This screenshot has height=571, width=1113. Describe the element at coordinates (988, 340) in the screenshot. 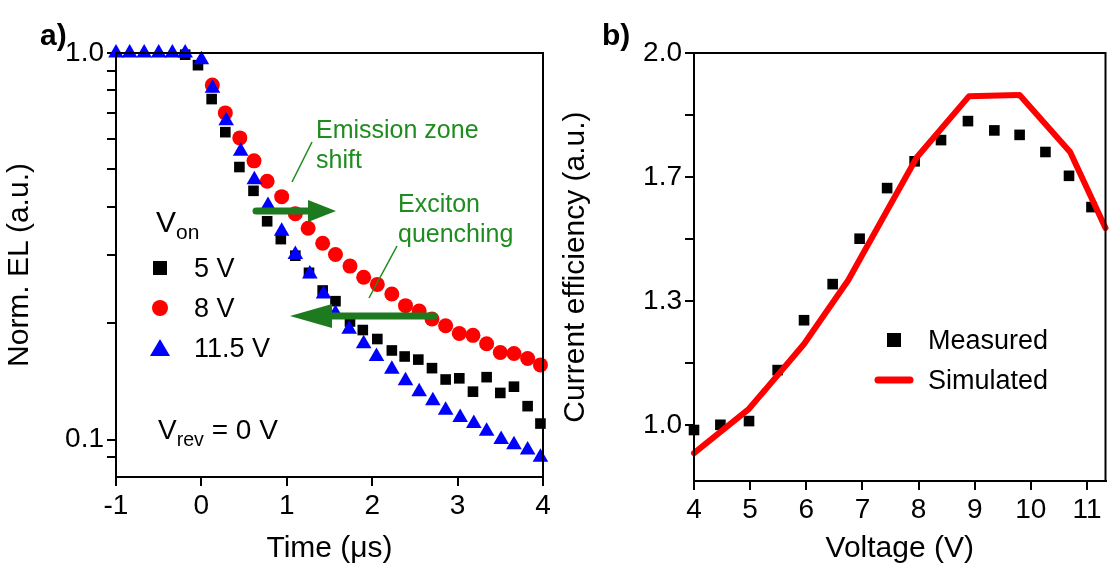

I see `legend-label: Measured` at that location.